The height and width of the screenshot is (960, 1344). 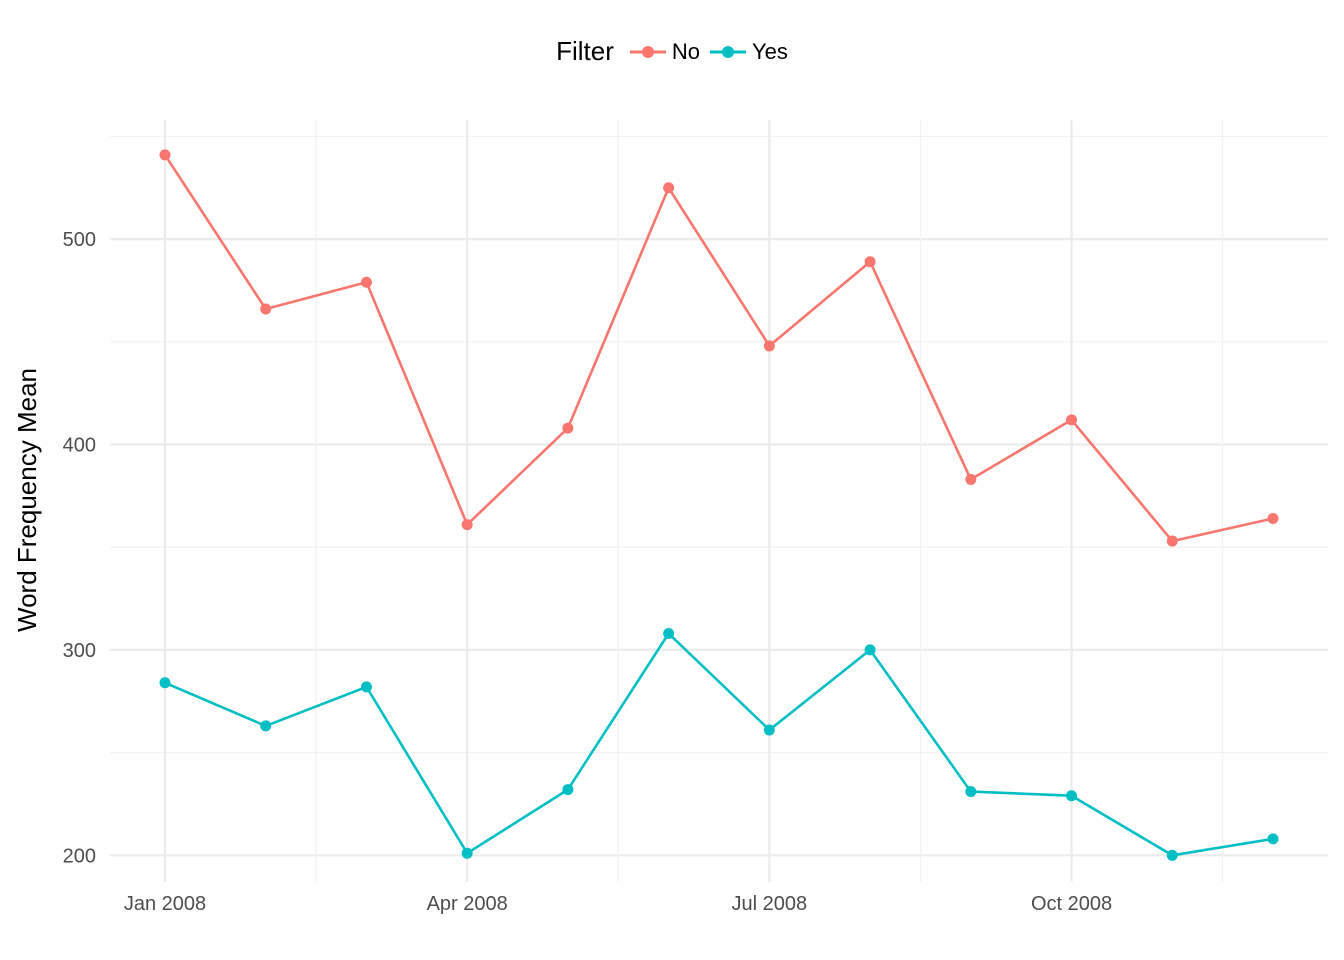 What do you see at coordinates (79, 446) in the screenshot?
I see `y-tick-label: 400` at bounding box center [79, 446].